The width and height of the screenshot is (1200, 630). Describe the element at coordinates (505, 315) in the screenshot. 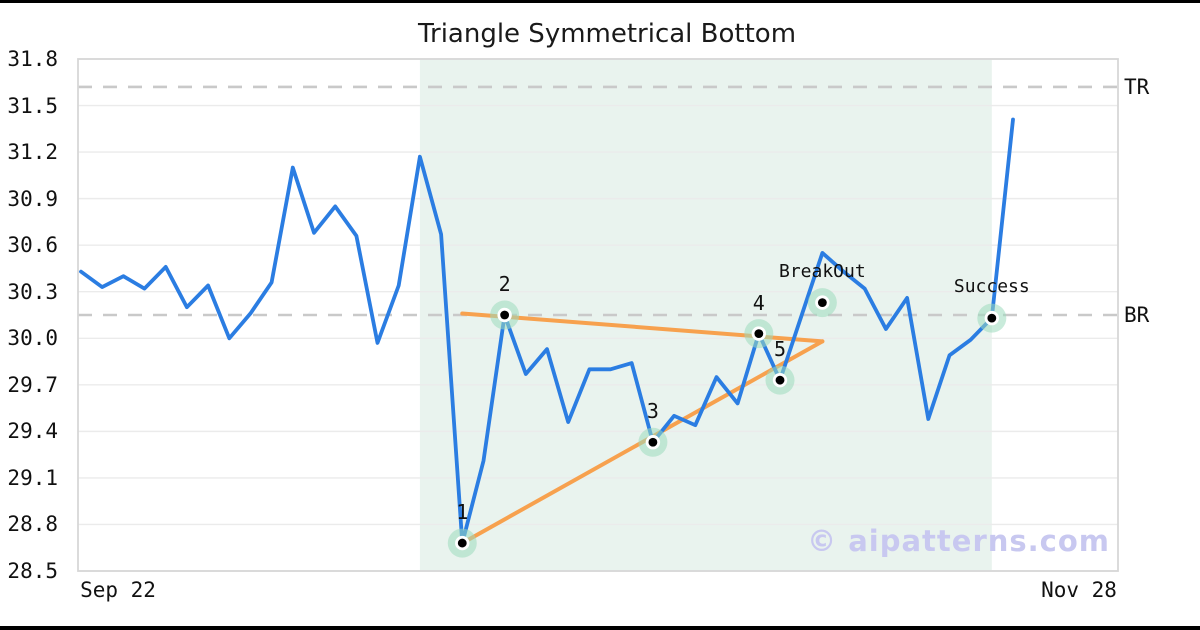

I see `marker-2-dot` at that location.